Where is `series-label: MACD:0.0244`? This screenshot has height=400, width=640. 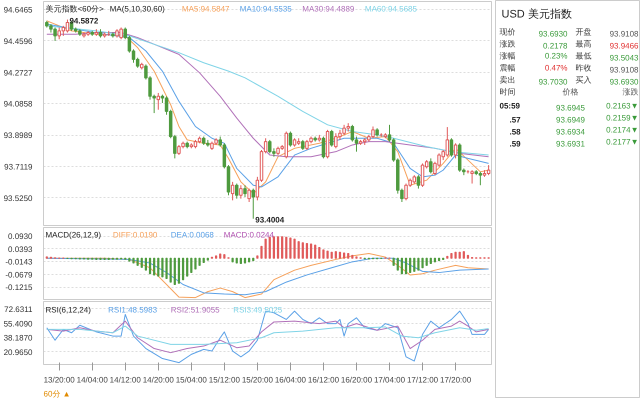 series-label: MACD:0.0244 is located at coordinates (249, 235).